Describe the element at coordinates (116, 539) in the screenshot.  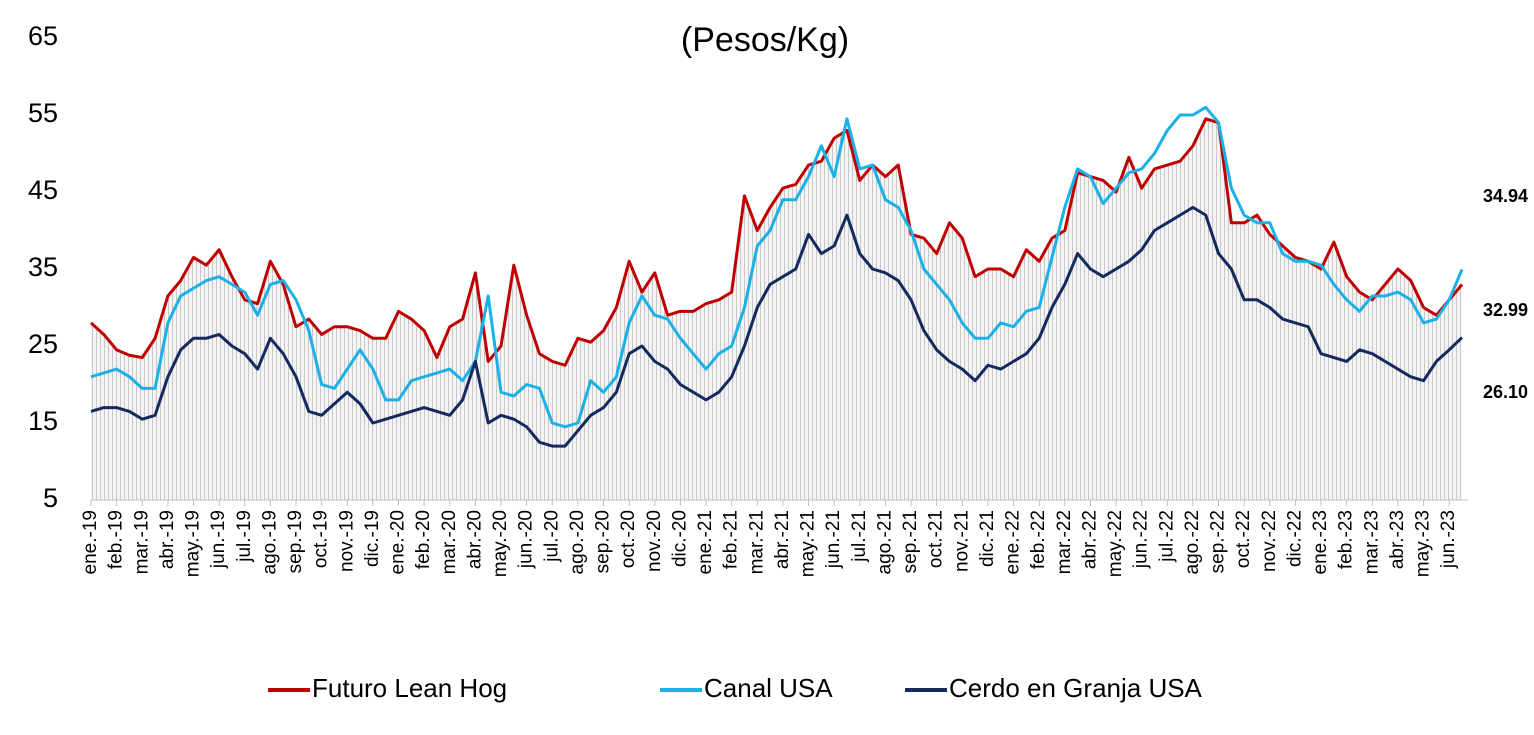
I see `x-tick-label: feb.-19` at that location.